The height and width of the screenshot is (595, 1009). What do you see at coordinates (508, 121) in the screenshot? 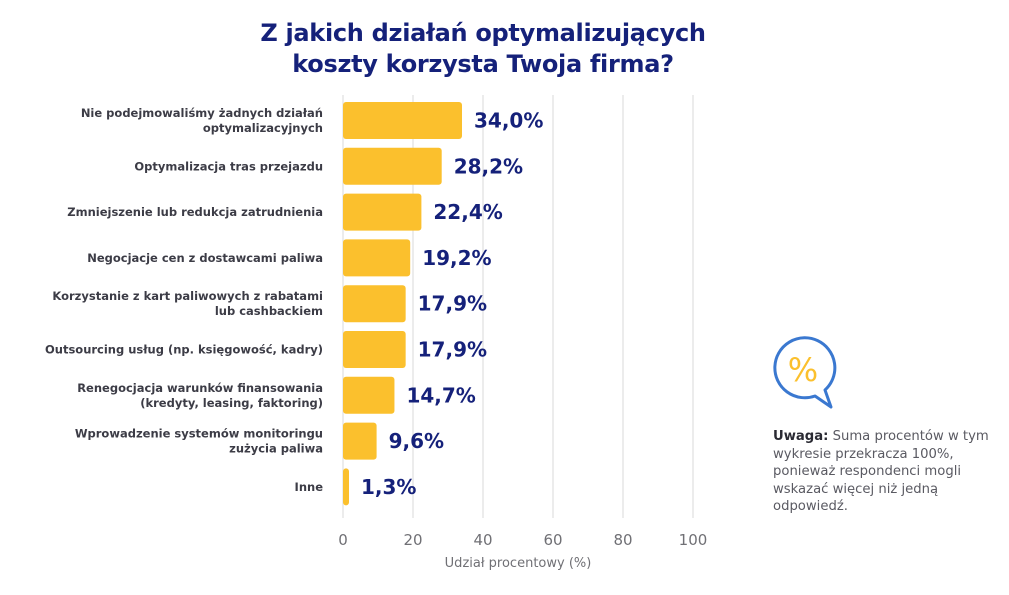
I see `value-label: 34,0%` at bounding box center [508, 121].